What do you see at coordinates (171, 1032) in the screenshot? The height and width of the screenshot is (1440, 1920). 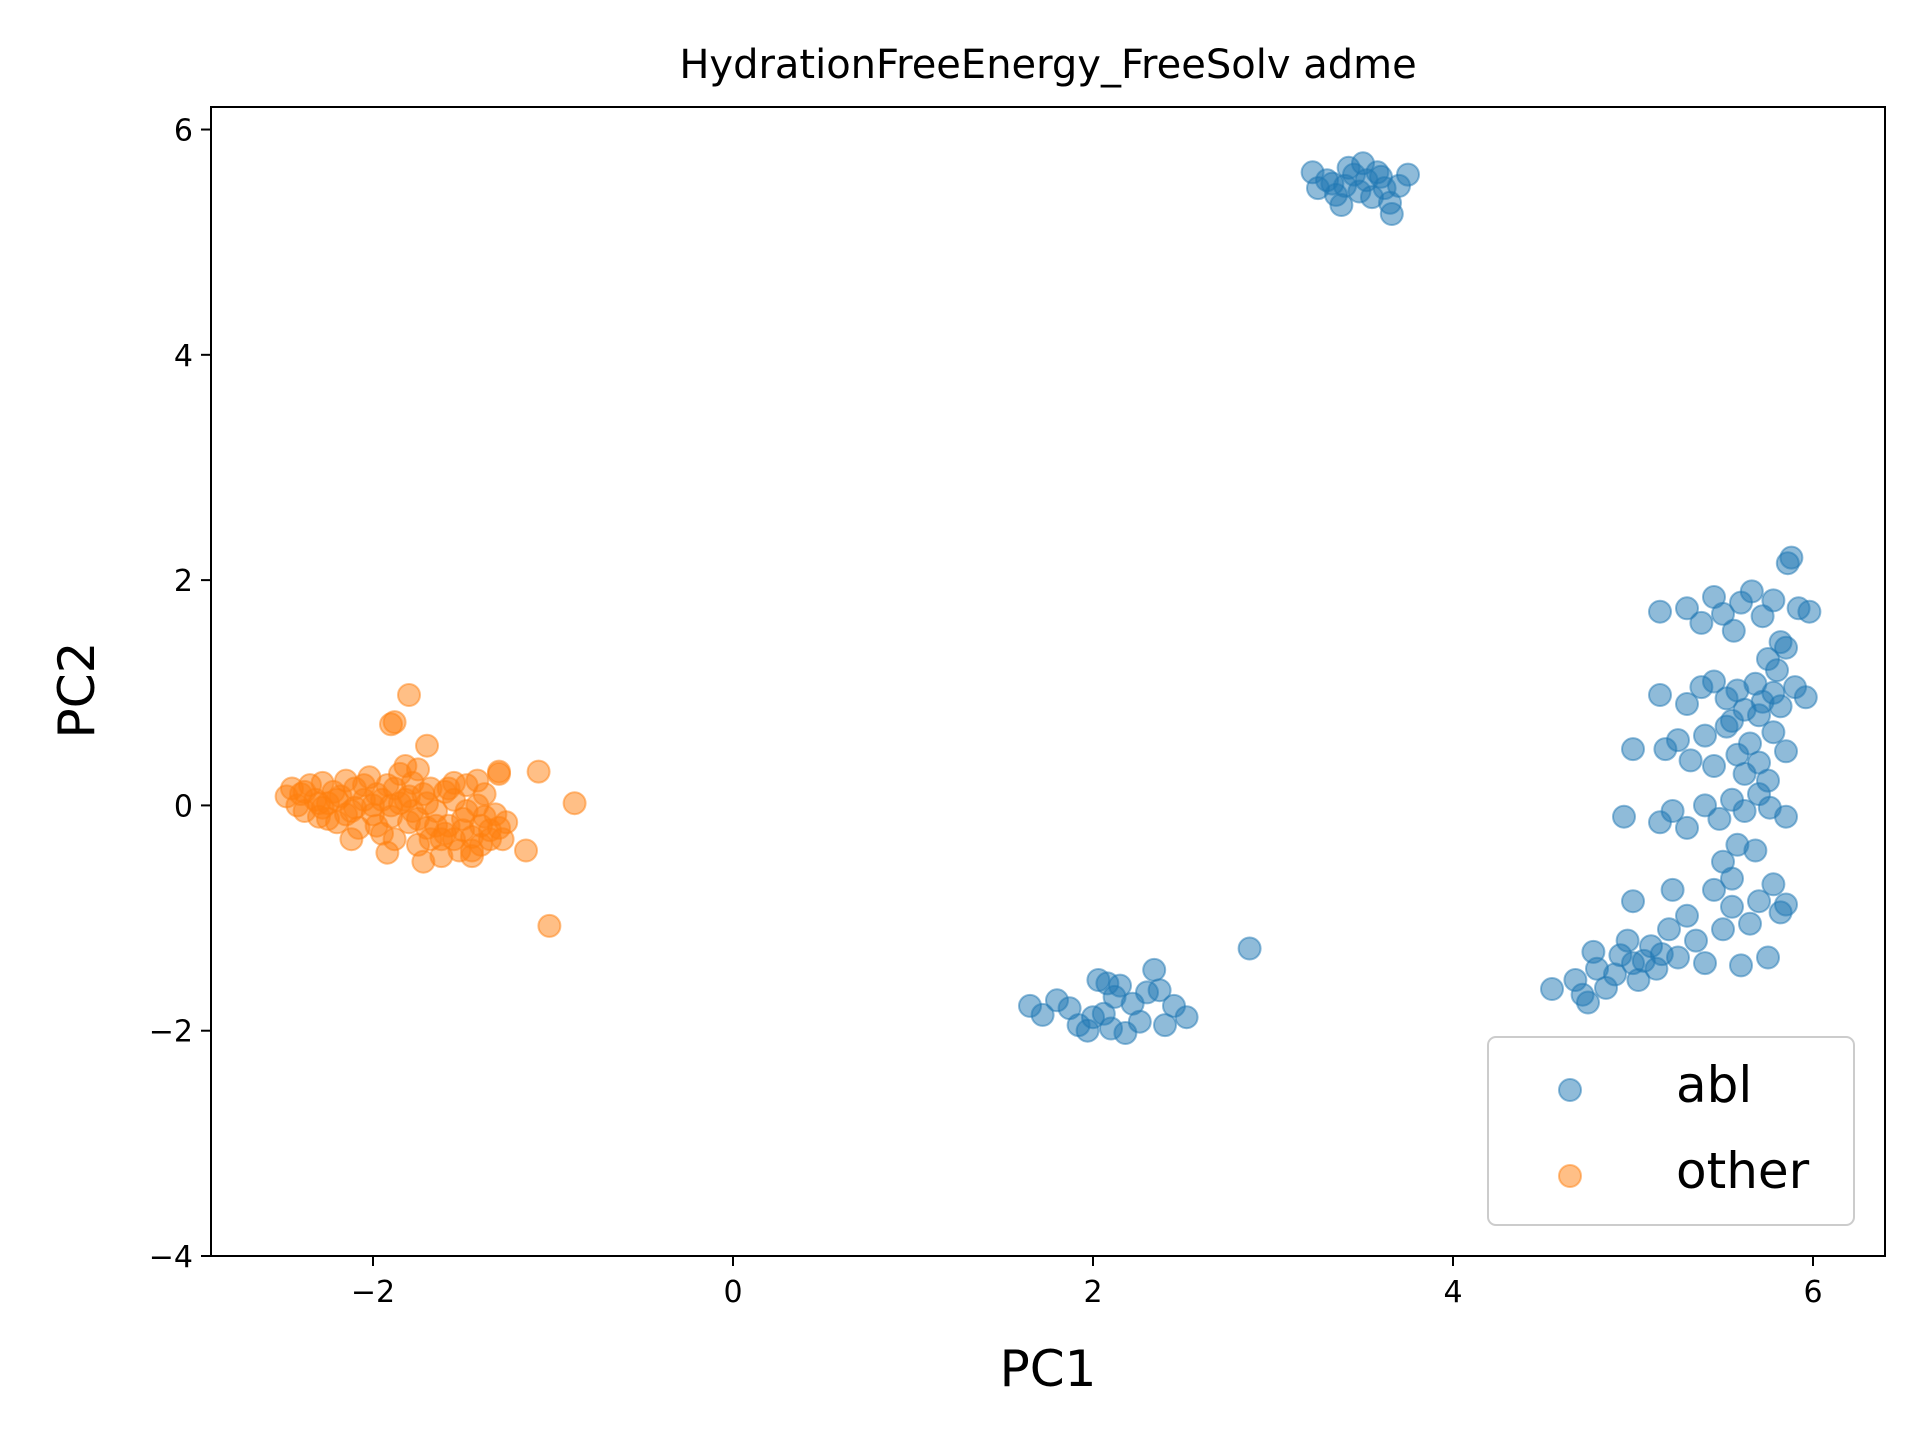 I see `y-tick-label: −2` at bounding box center [171, 1032].